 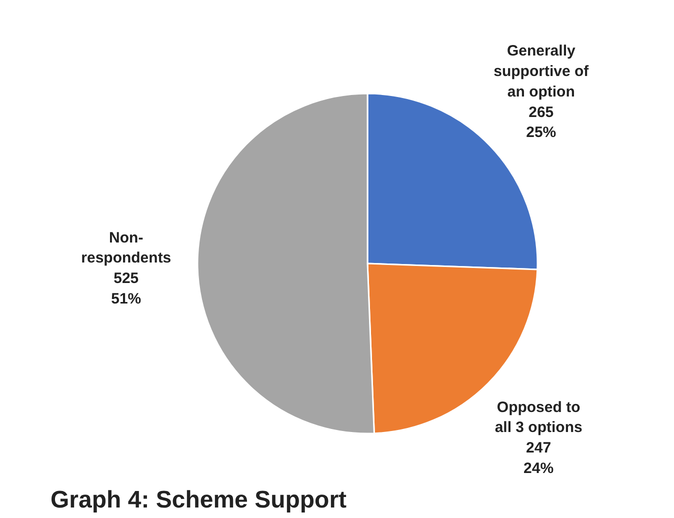 I want to click on text: Graph 4: Scheme Support, so click(x=198, y=500).